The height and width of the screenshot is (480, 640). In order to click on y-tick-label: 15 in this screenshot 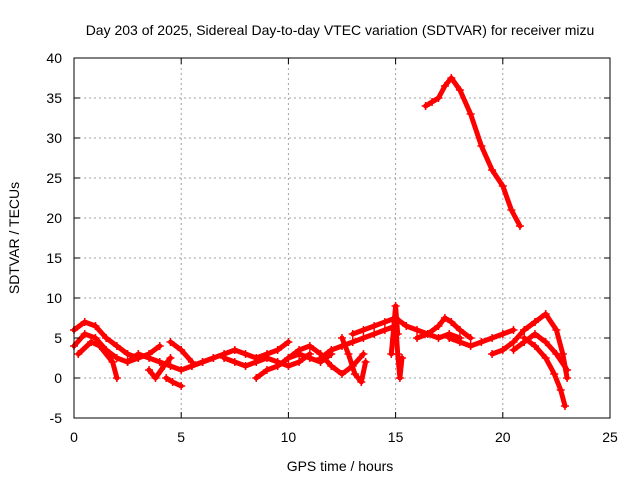, I will do `click(54, 258)`.